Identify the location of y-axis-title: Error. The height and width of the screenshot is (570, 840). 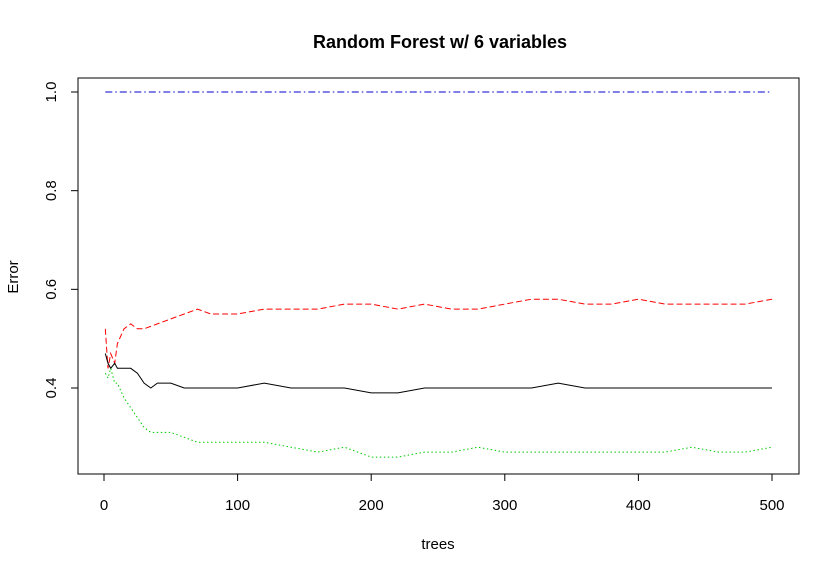
(13, 276).